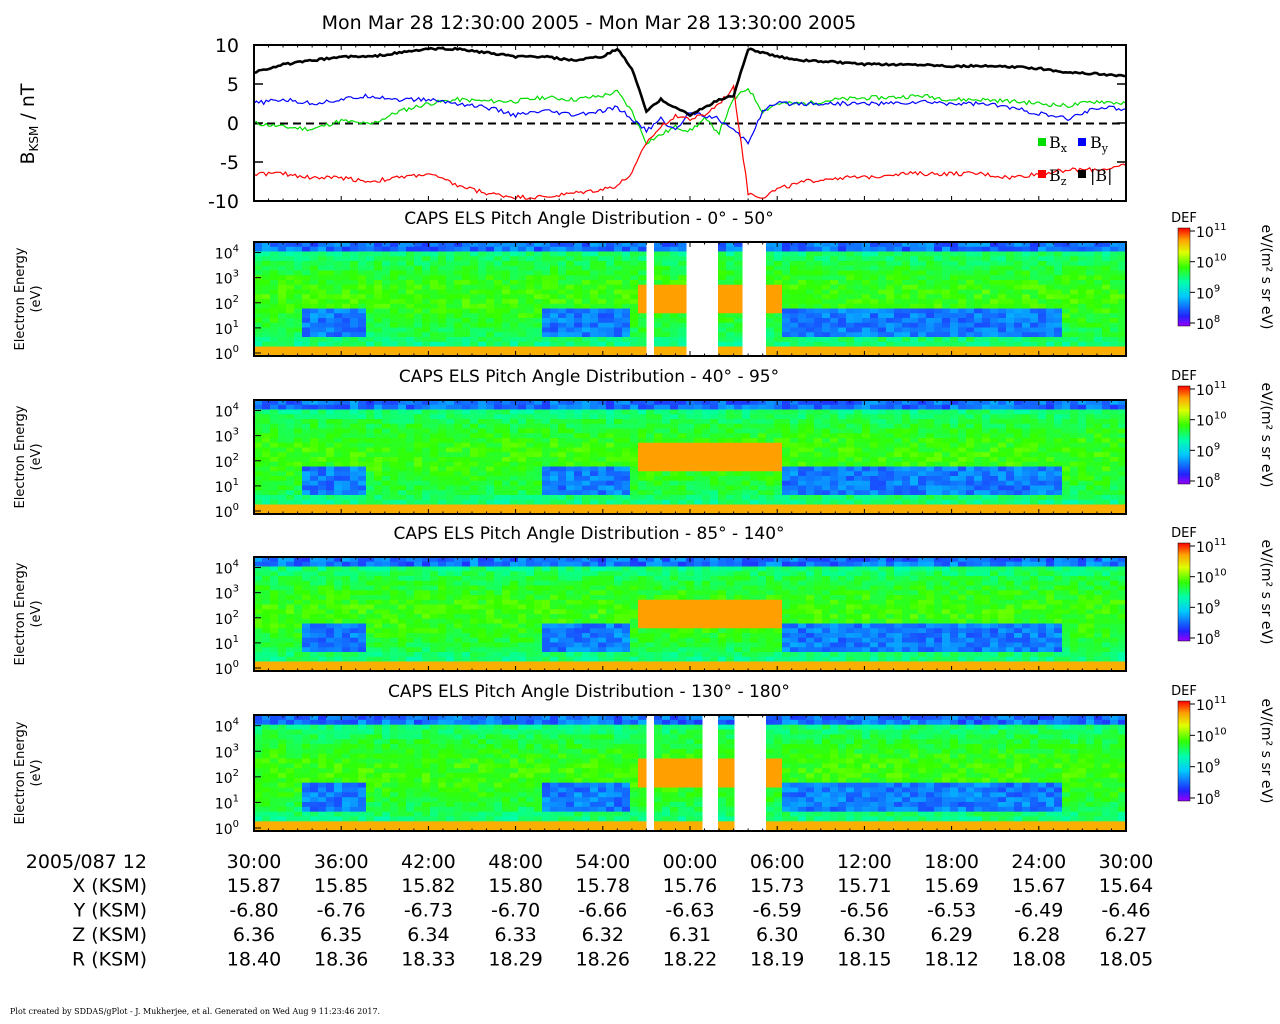 This screenshot has height=1024, width=1280. I want to click on colorbar-tick-label: 1010, so click(1211, 262).